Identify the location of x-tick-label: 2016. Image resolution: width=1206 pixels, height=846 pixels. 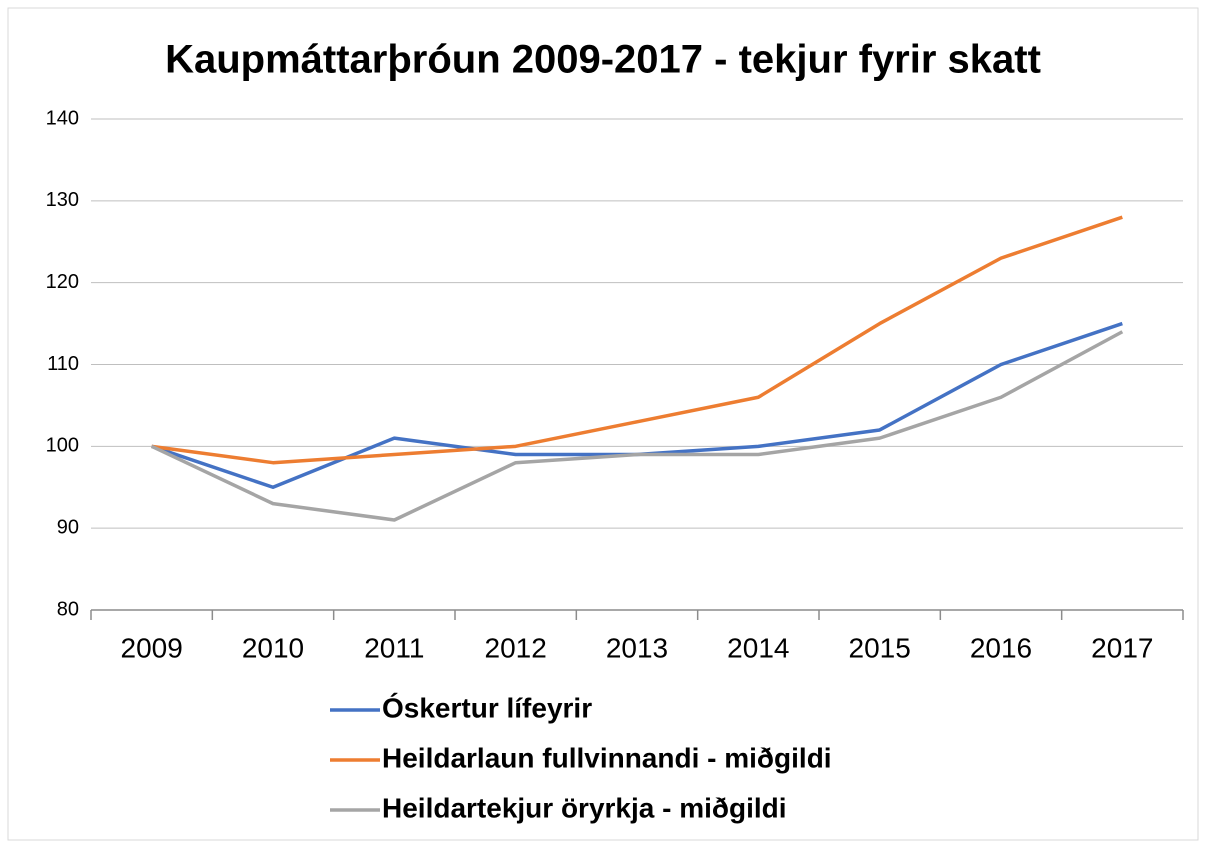
(1001, 647).